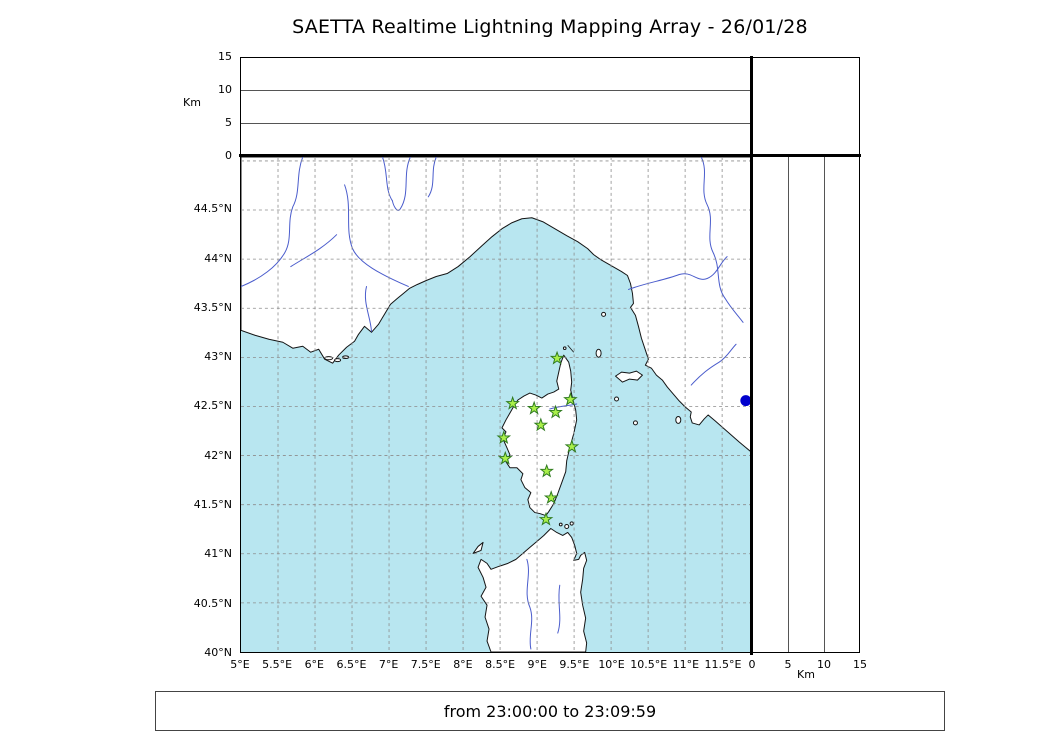  I want to click on lon-tick-label: 8°E, so click(463, 664).